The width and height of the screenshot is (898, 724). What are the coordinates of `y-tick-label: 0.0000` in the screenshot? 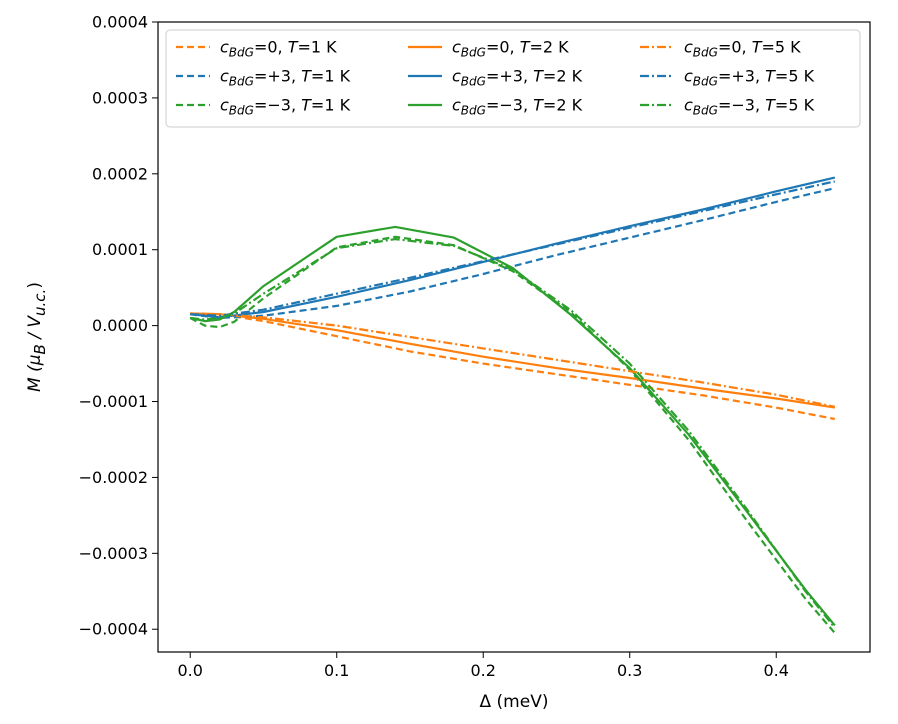 It's located at (120, 325).